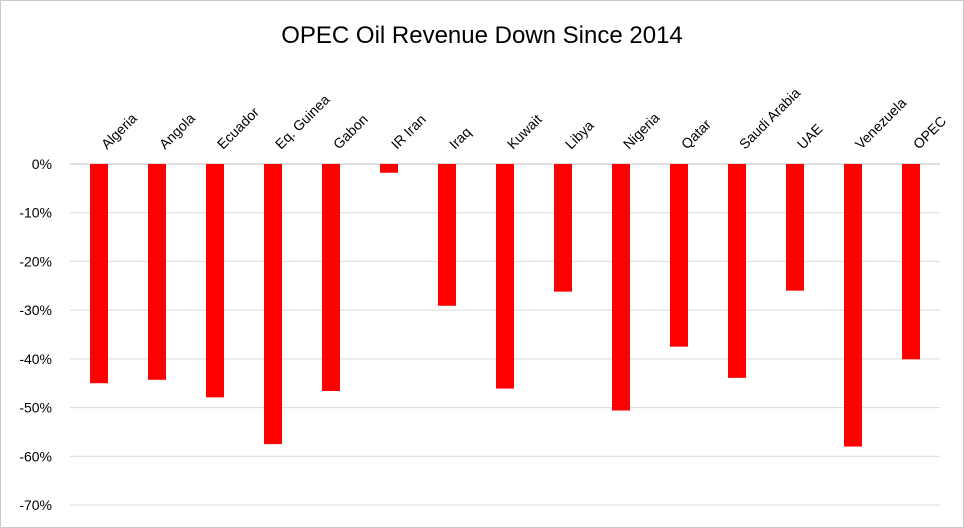  What do you see at coordinates (119, 131) in the screenshot?
I see `category-label: Algeria` at bounding box center [119, 131].